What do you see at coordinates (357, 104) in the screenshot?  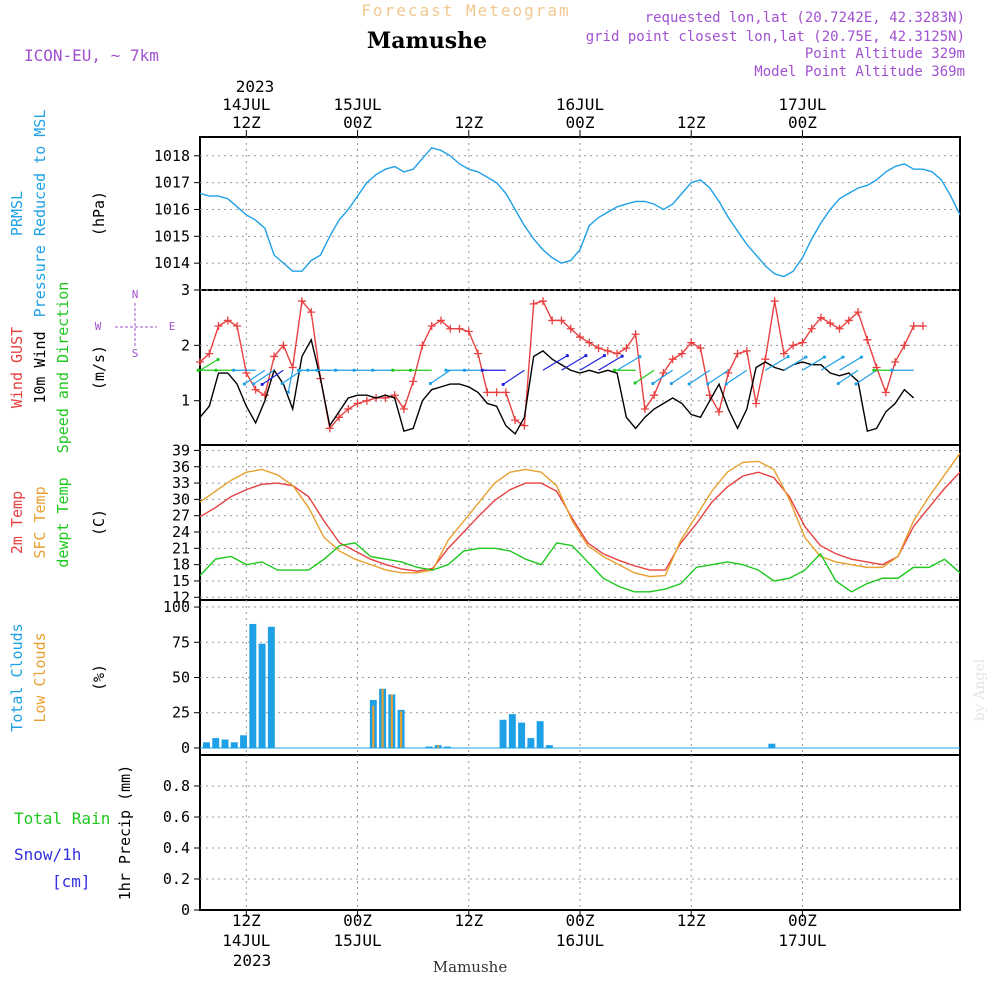 I see `top-date-label: 15JUL` at bounding box center [357, 104].